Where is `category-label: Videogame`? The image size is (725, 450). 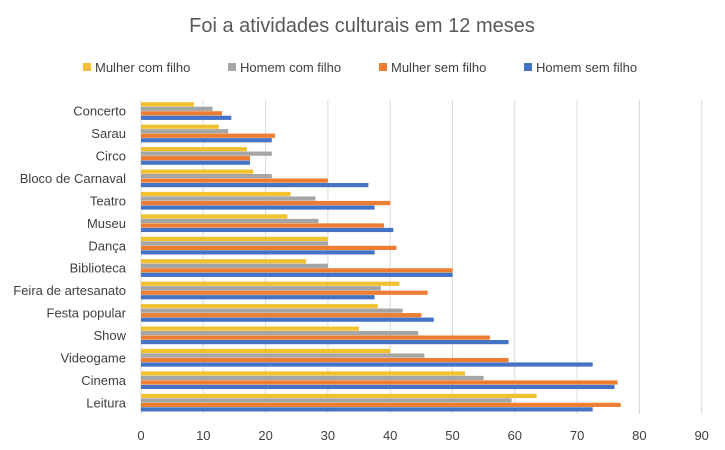 category-label: Videogame is located at coordinates (93, 357).